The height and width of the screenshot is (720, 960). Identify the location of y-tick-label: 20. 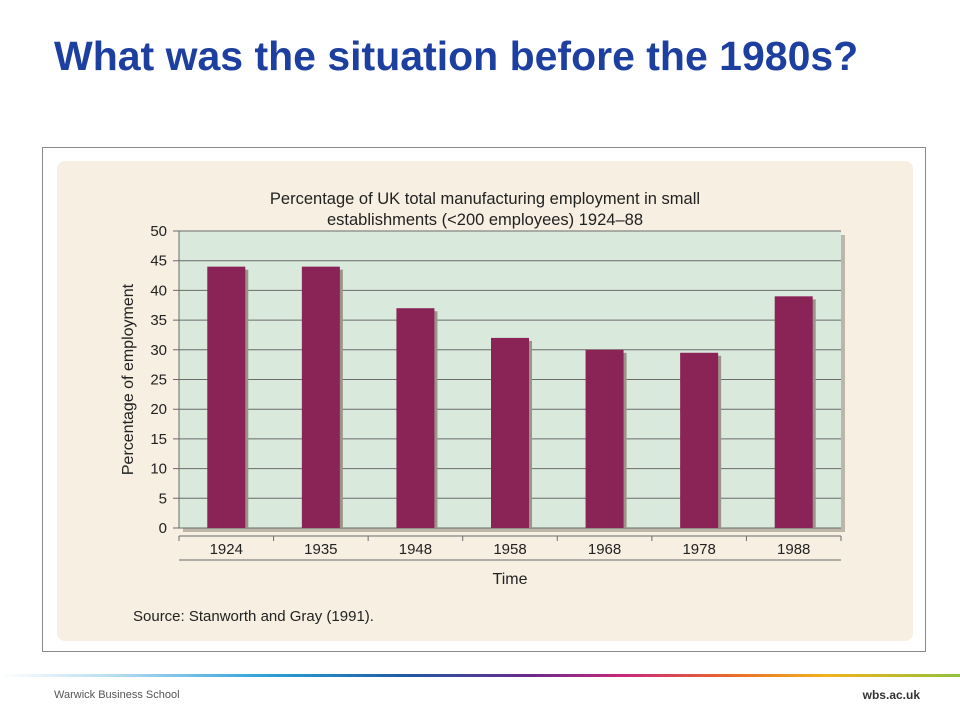
(158, 409).